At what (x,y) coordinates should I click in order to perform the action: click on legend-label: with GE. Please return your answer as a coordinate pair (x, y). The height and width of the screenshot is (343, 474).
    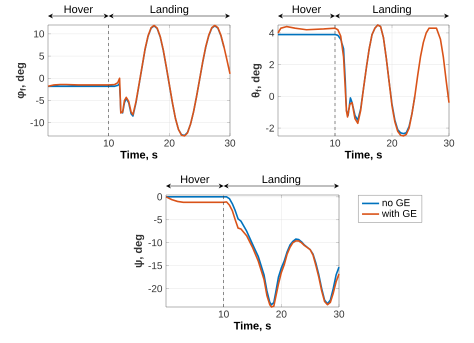
    Looking at the image, I should click on (399, 214).